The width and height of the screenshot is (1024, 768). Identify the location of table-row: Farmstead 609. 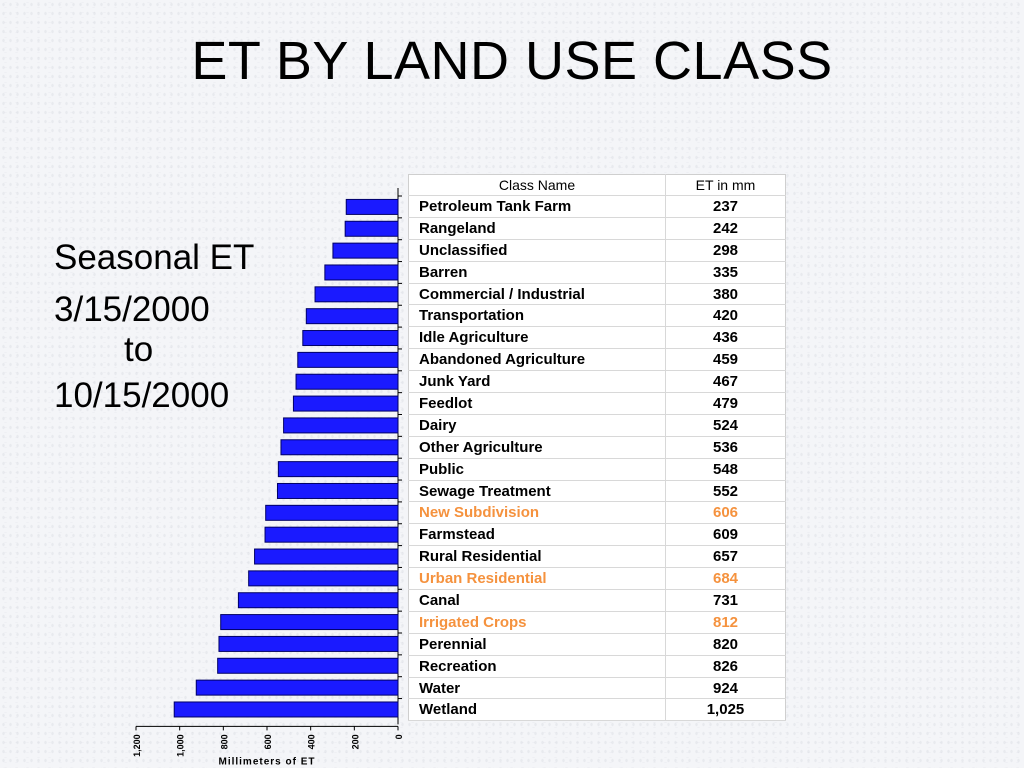
(597, 535).